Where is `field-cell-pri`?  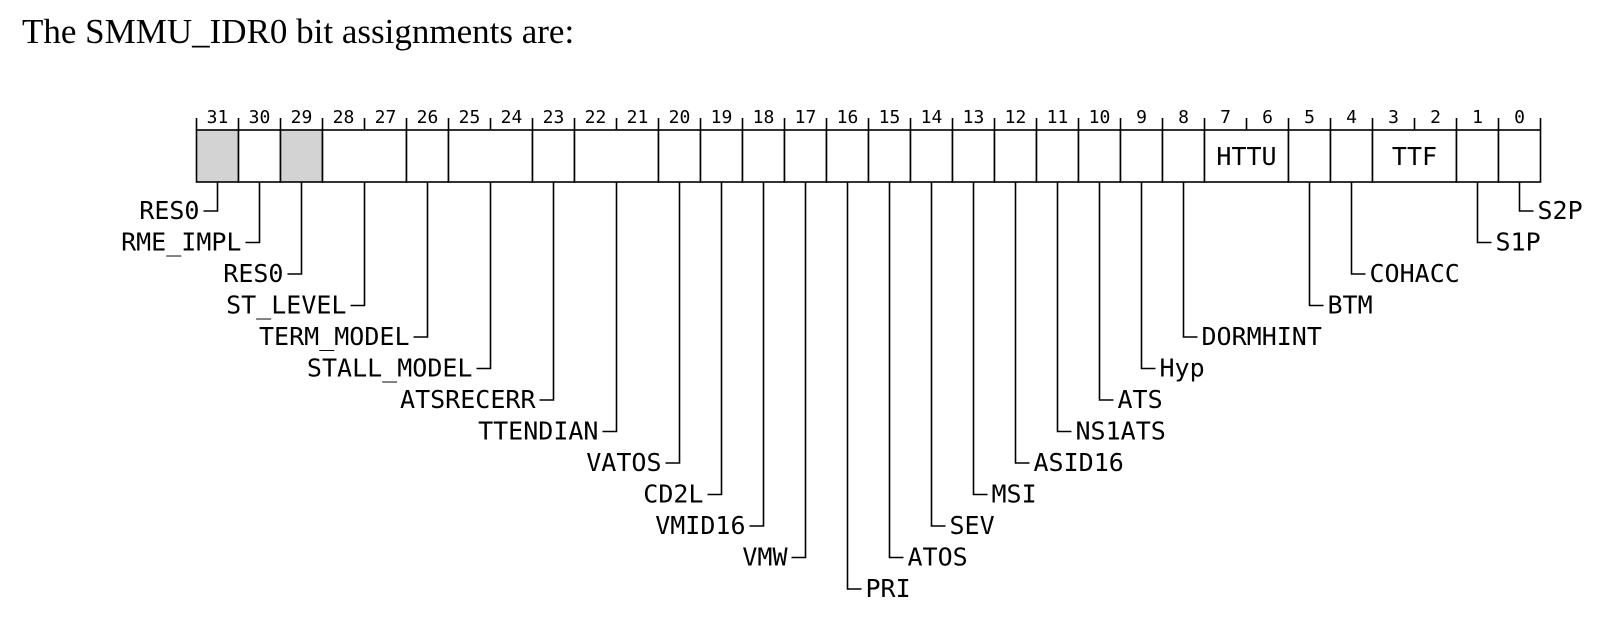 field-cell-pri is located at coordinates (847, 156).